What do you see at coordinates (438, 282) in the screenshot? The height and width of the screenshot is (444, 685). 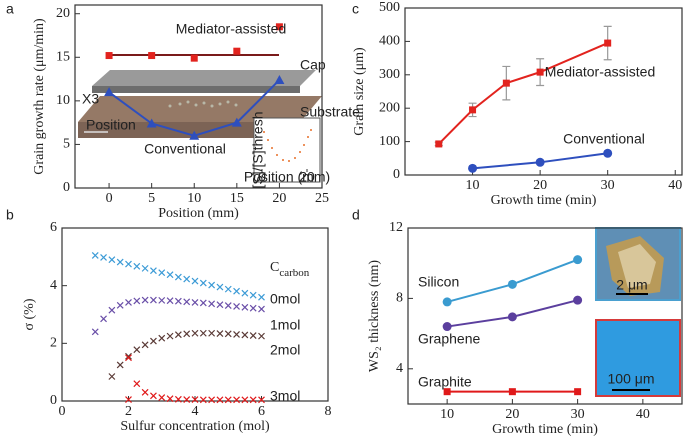 I see `series-label: Silicon` at bounding box center [438, 282].